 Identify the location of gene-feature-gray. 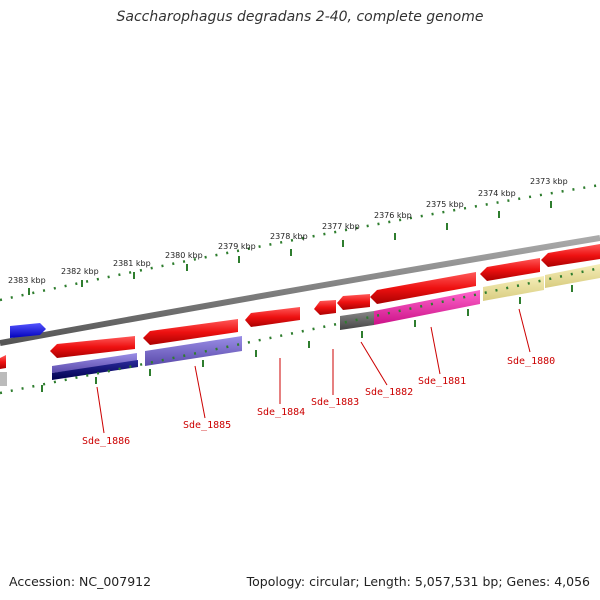
(3, 379).